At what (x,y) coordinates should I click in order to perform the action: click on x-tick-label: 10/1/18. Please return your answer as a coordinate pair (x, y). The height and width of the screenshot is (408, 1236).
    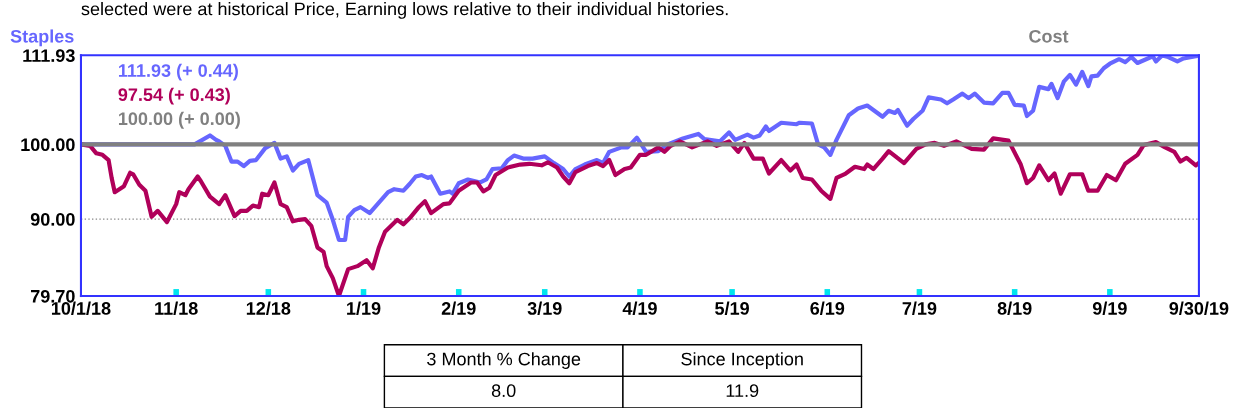
    Looking at the image, I should click on (81, 308).